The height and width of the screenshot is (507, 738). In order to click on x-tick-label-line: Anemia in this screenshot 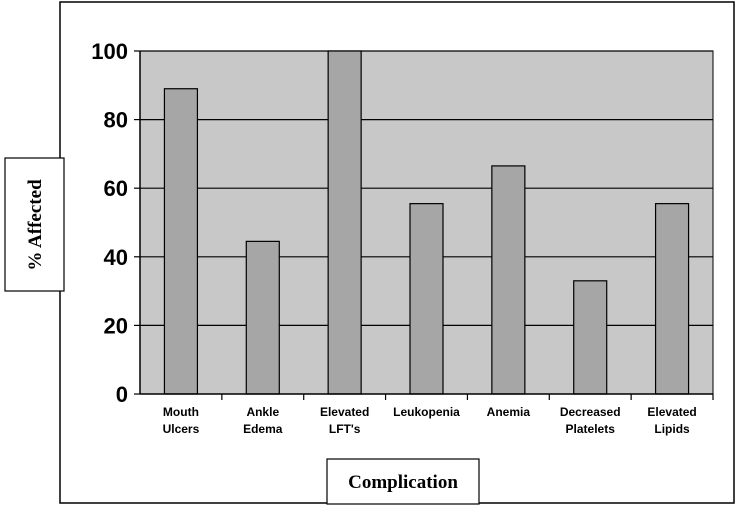, I will do `click(509, 412)`.